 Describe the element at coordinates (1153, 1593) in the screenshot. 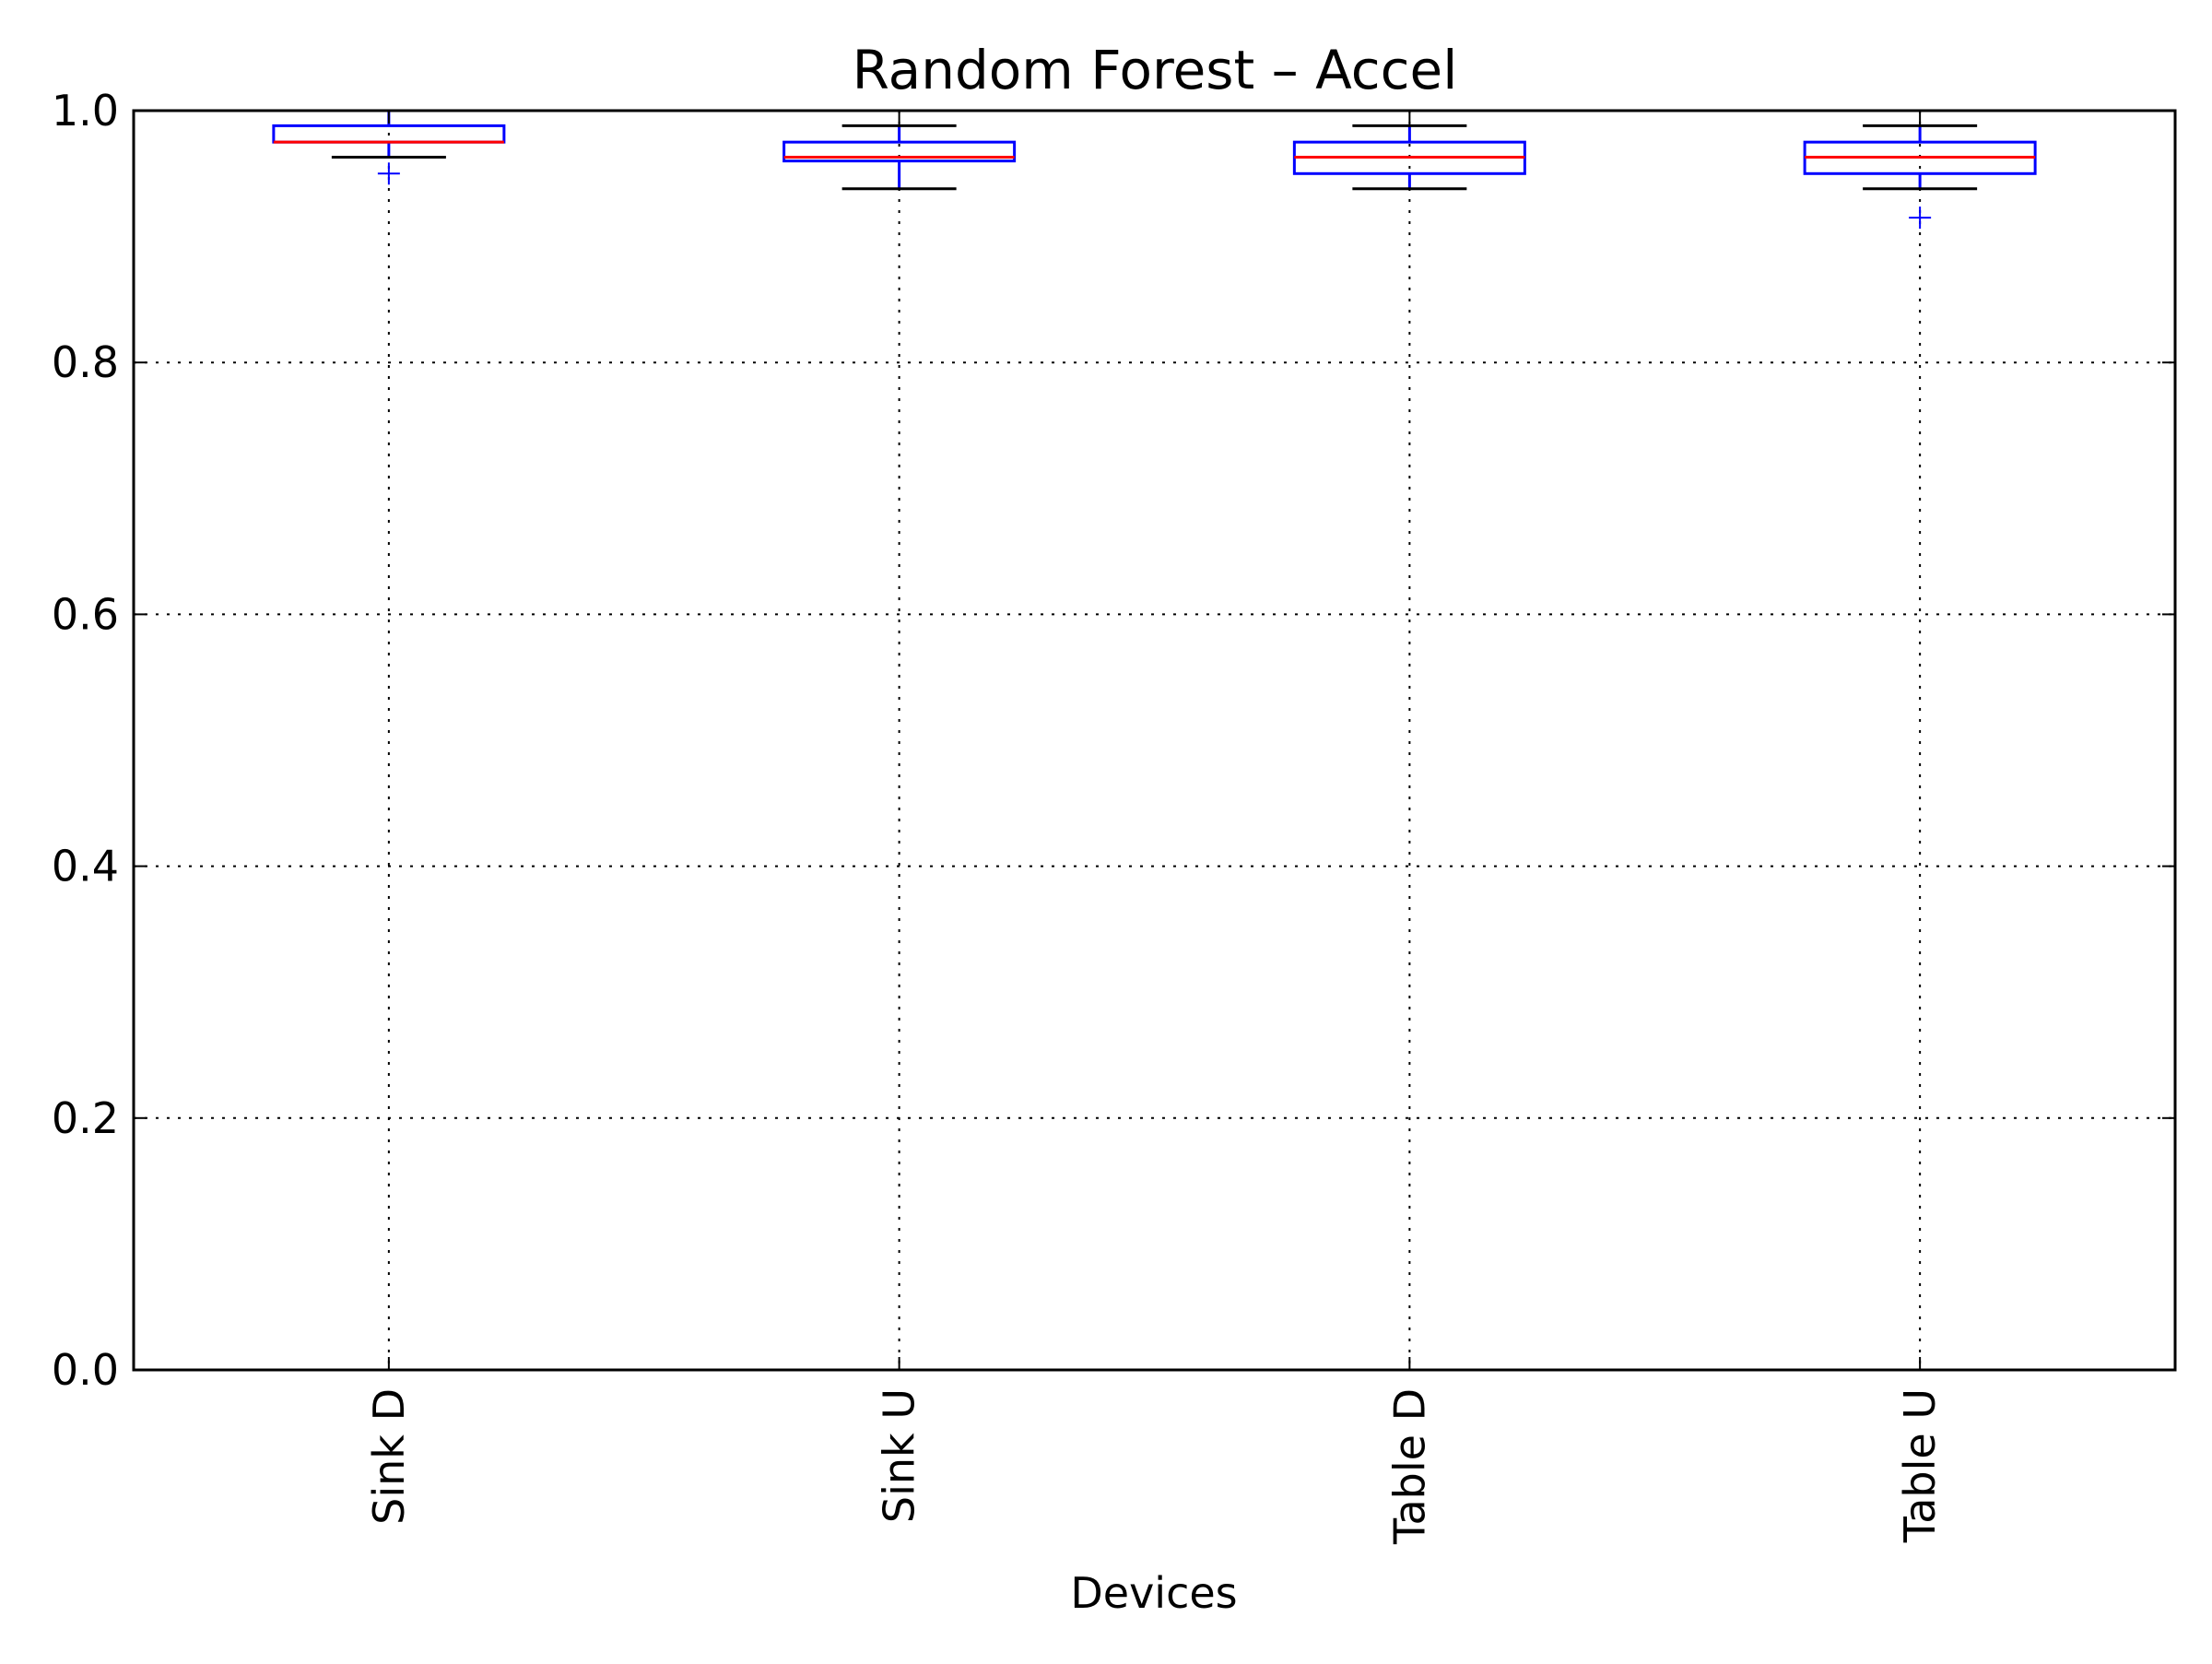

I see `x-axis-label: Devices` at that location.